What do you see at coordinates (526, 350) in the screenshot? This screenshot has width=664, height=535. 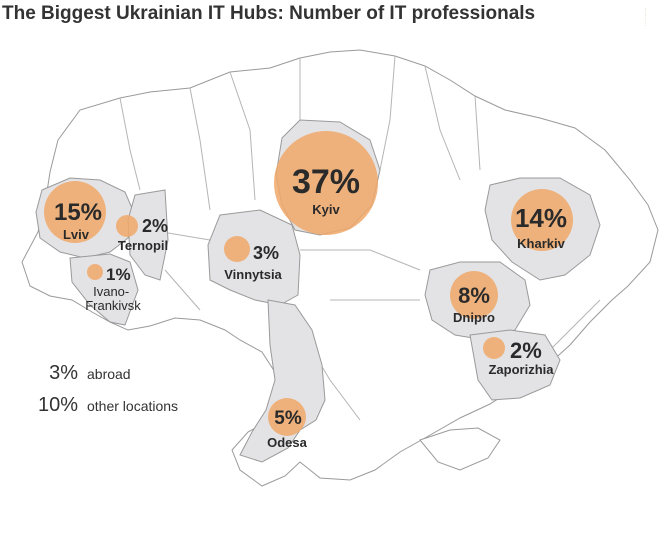 I see `label-zaporizhia-percent: 2%` at bounding box center [526, 350].